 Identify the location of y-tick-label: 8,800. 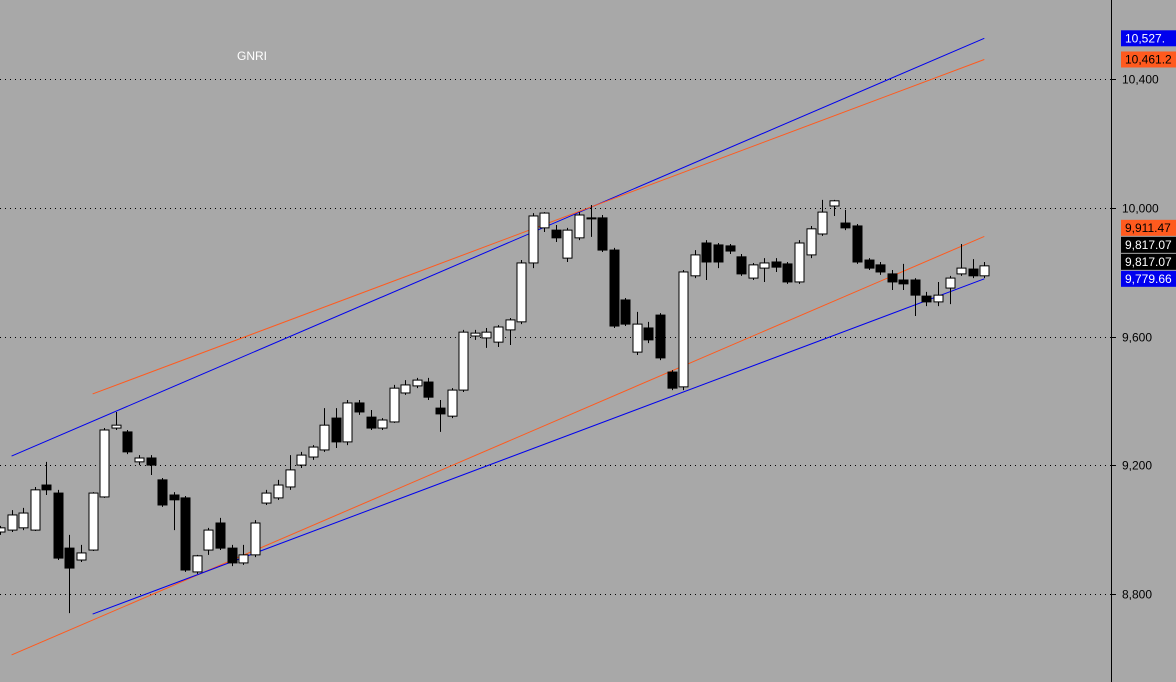
(1137, 595).